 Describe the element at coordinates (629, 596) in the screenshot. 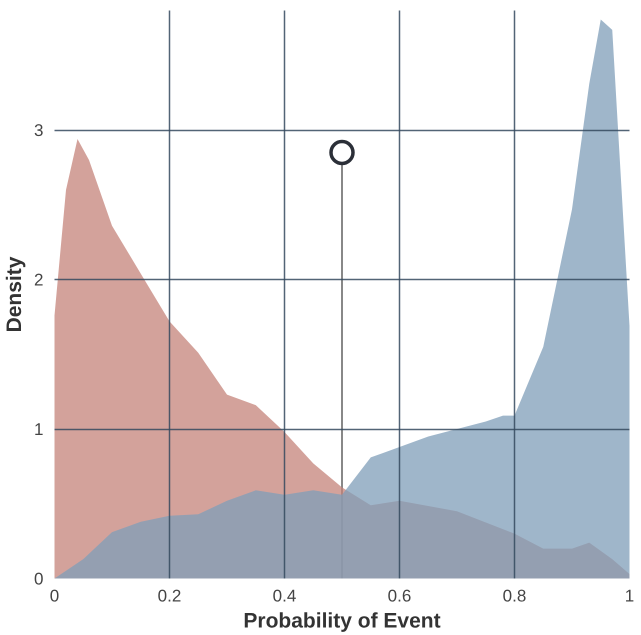

I see `x-tick-label: 1` at that location.